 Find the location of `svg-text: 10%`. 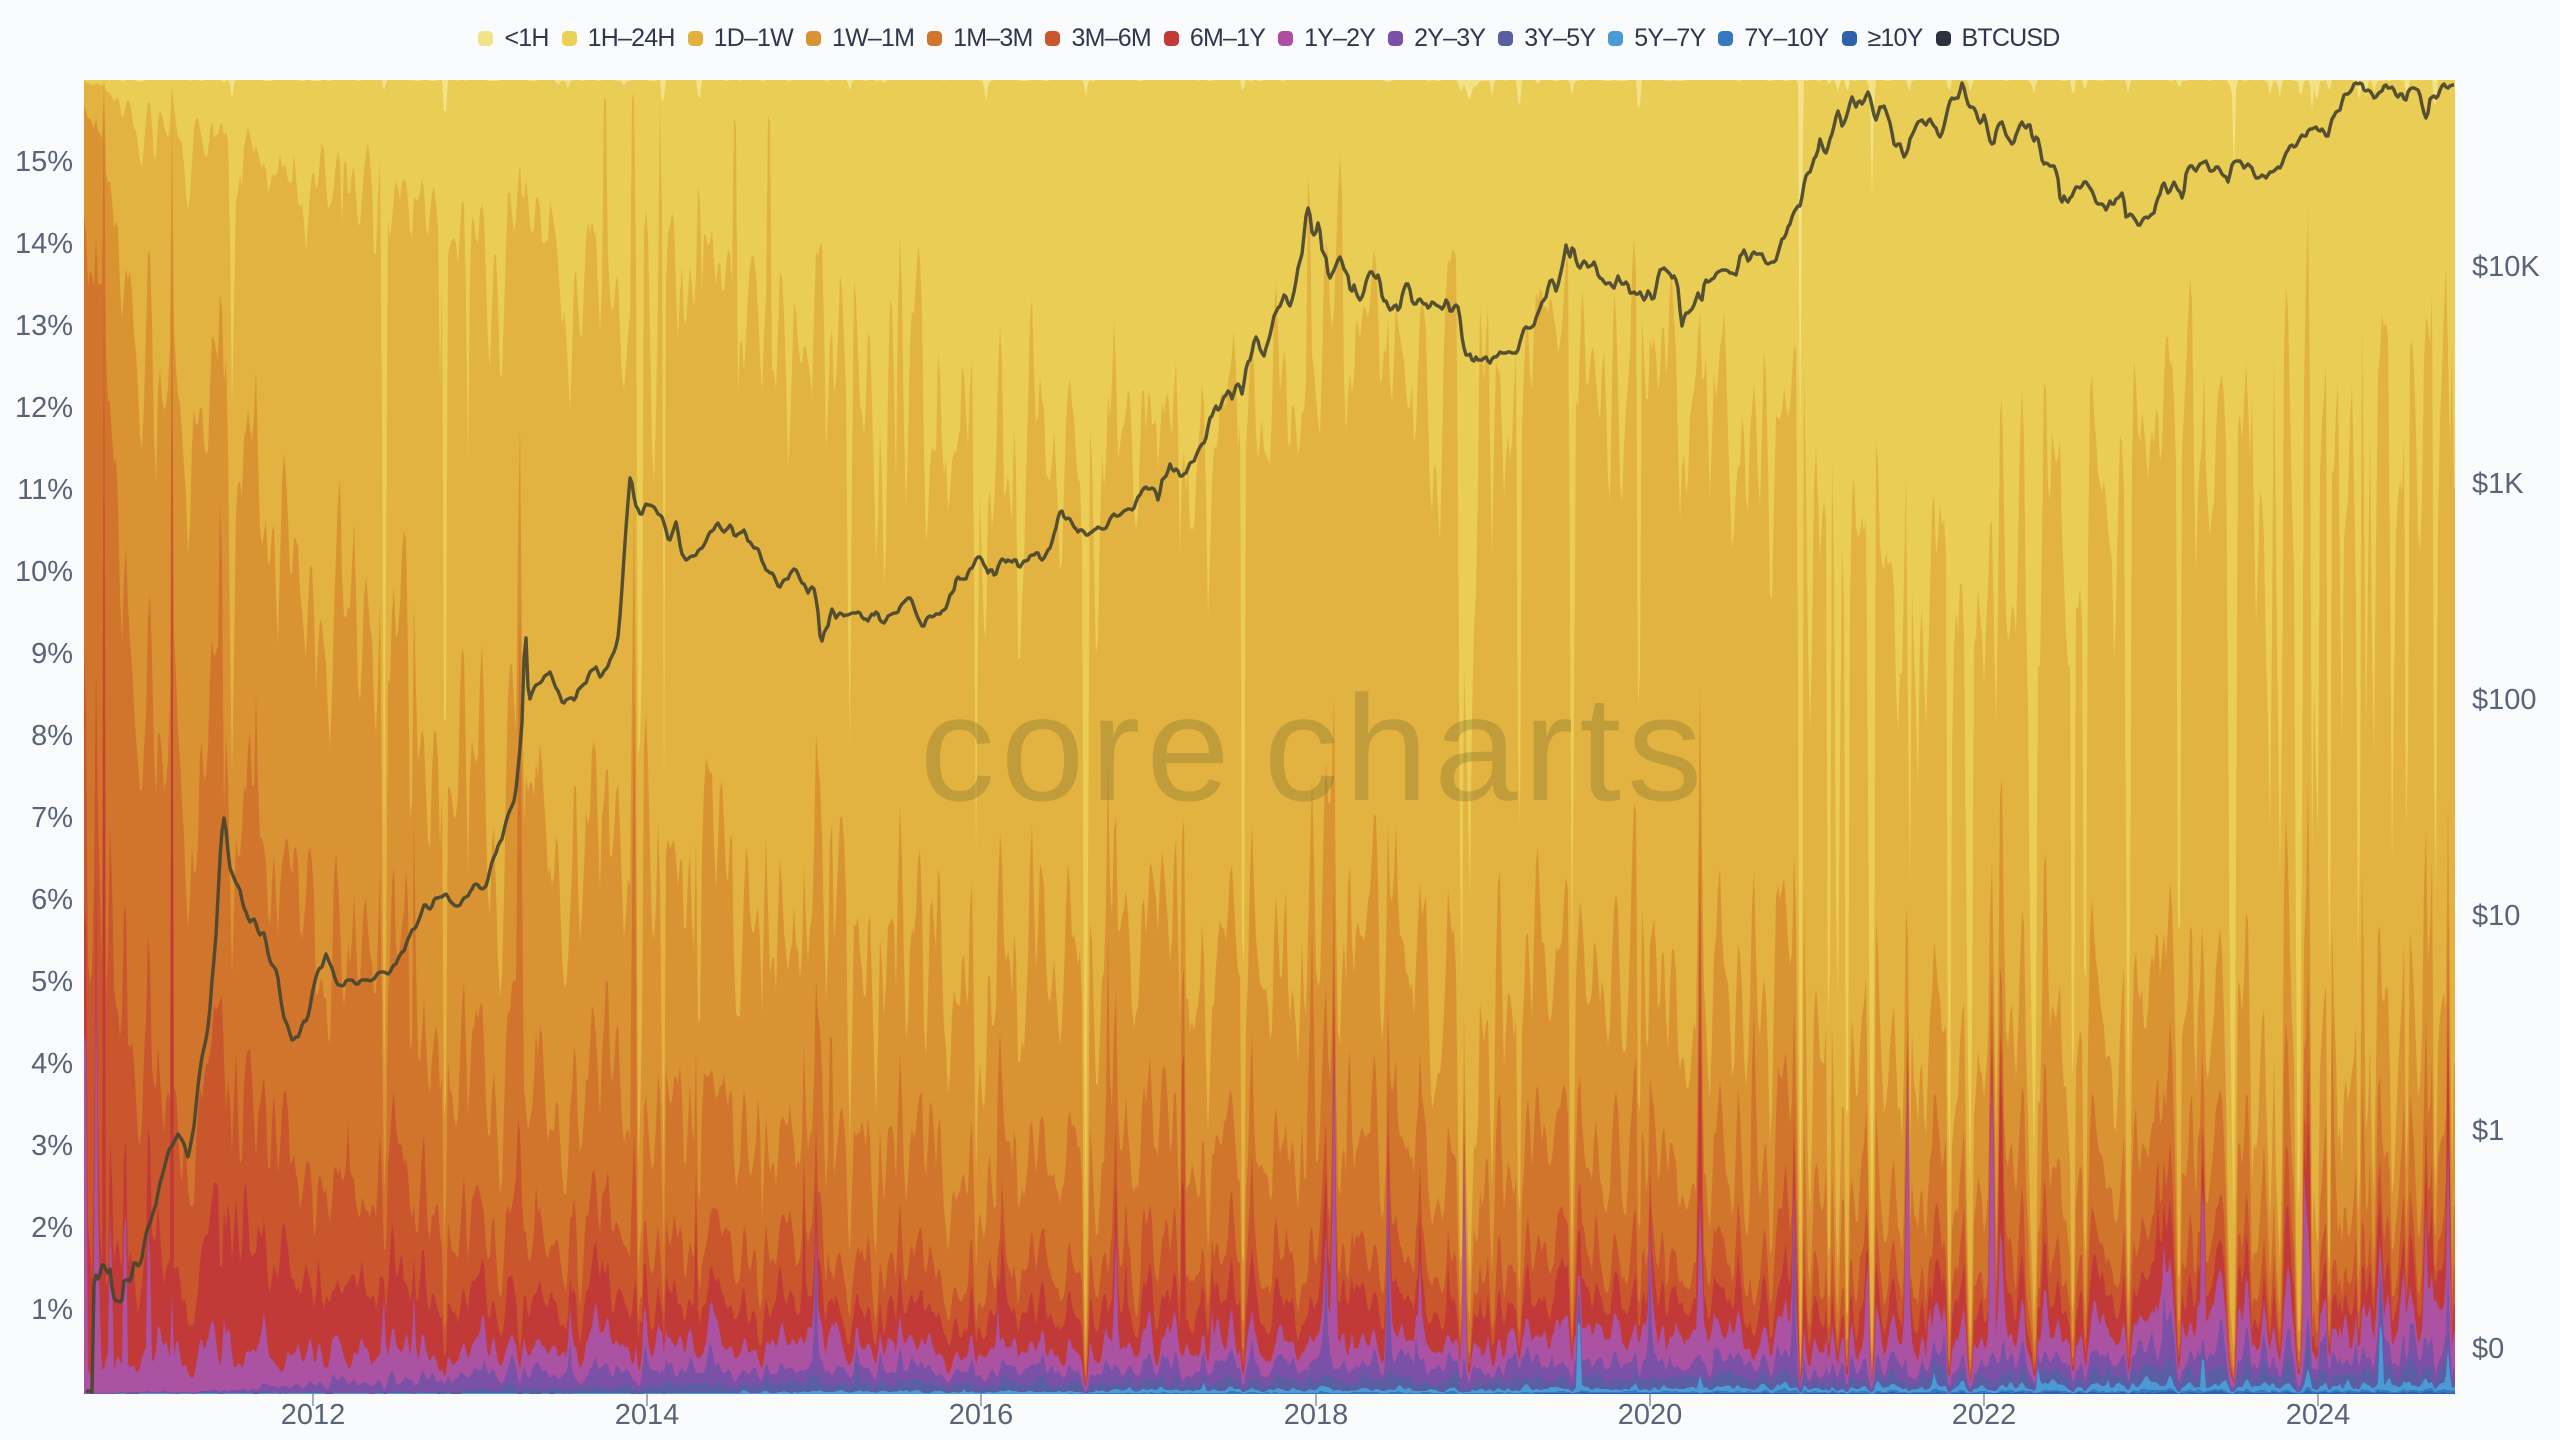

svg-text: 10% is located at coordinates (44, 572).